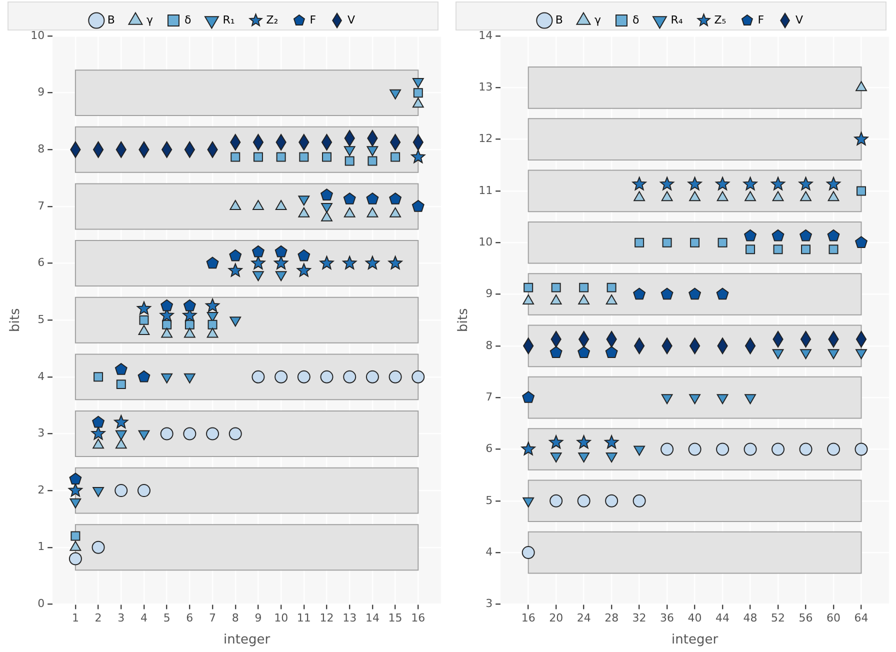 The image size is (896, 652). I want to click on y-tick-label: 10, so click(37, 35).